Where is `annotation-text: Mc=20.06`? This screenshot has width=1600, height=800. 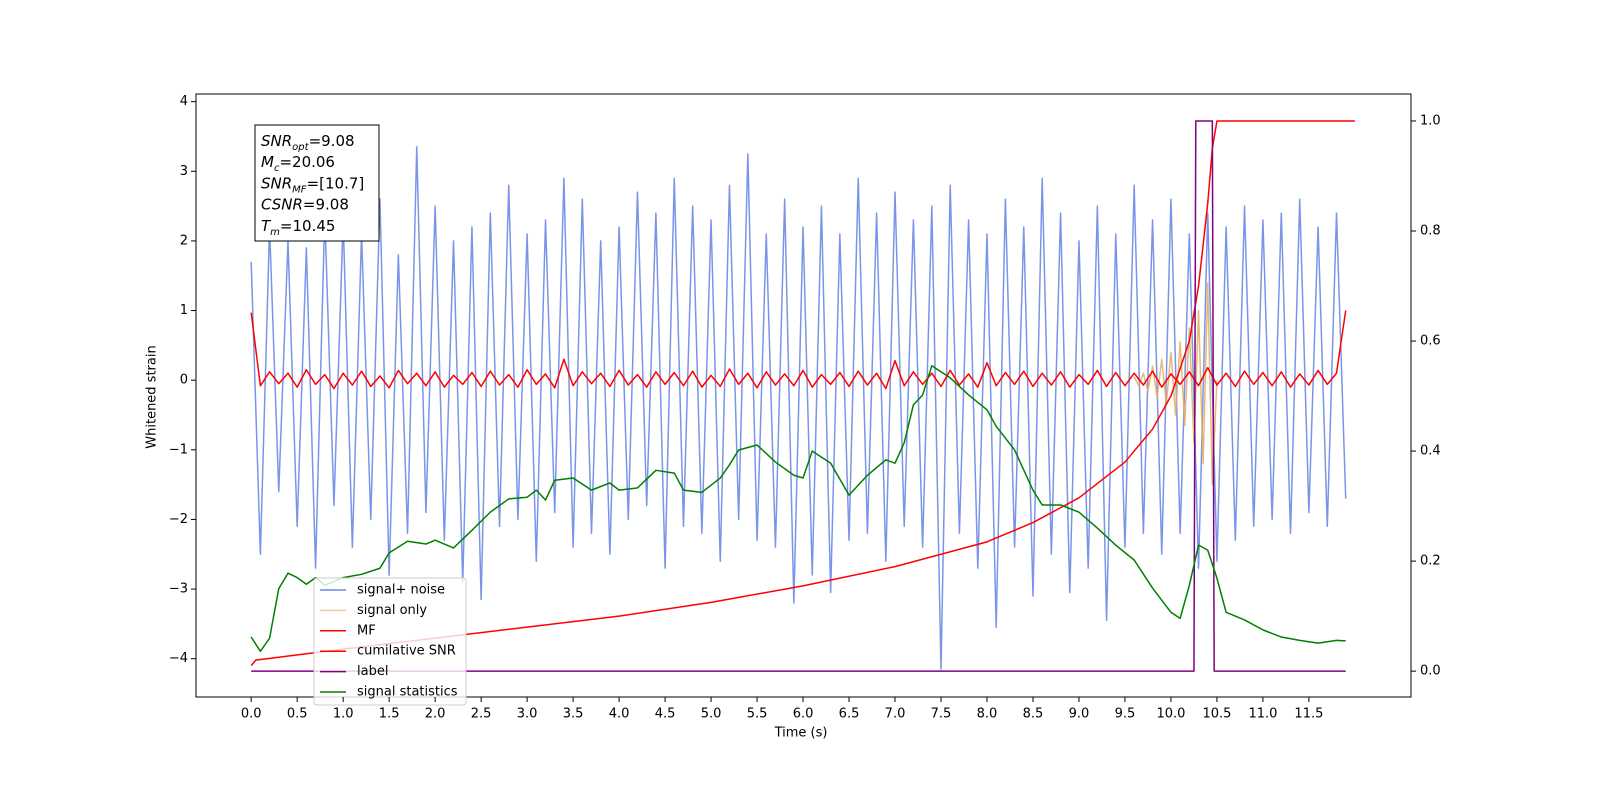 annotation-text: Mc=20.06 is located at coordinates (298, 163).